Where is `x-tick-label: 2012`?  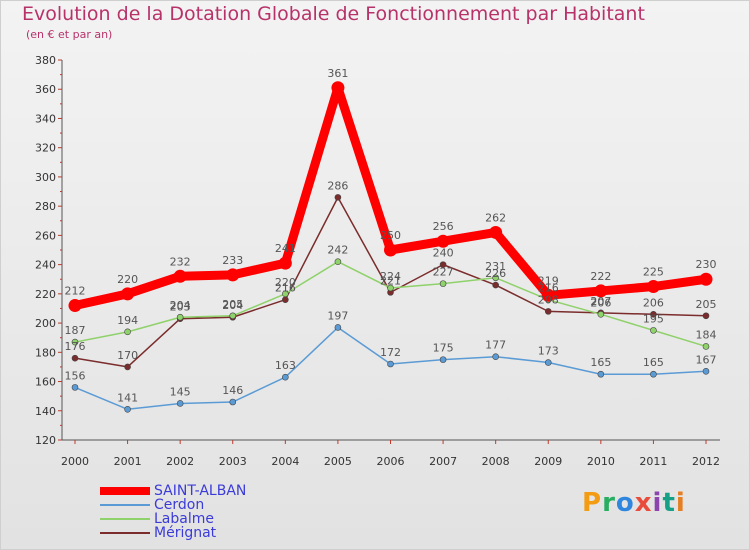
x-tick-label: 2012 is located at coordinates (706, 461).